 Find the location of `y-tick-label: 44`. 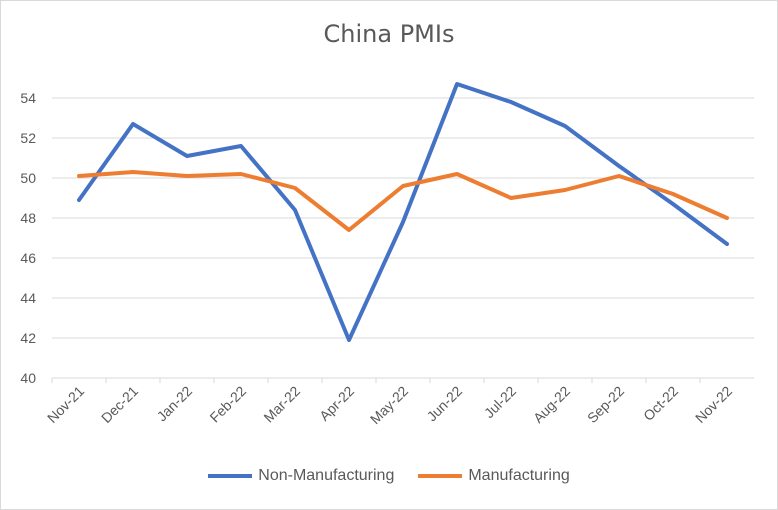

y-tick-label: 44 is located at coordinates (28, 298).